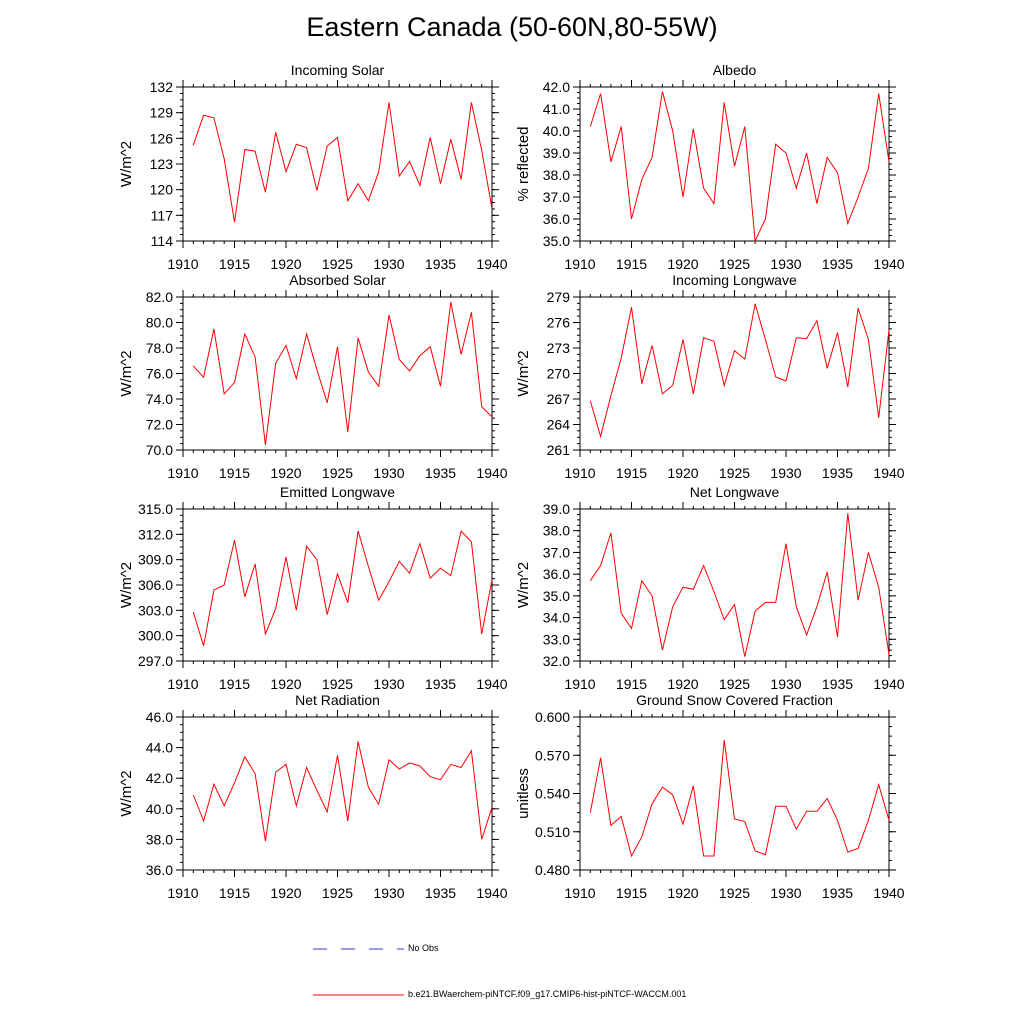  Describe the element at coordinates (159, 748) in the screenshot. I see `y-tick-label: 44.0` at that location.